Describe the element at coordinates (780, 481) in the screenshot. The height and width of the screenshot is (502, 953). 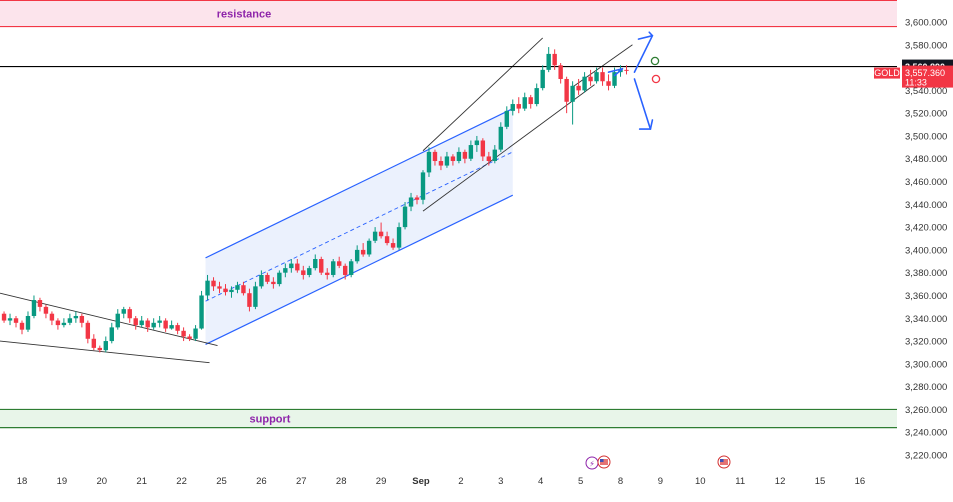
I see `x-tick-label: 12` at that location.